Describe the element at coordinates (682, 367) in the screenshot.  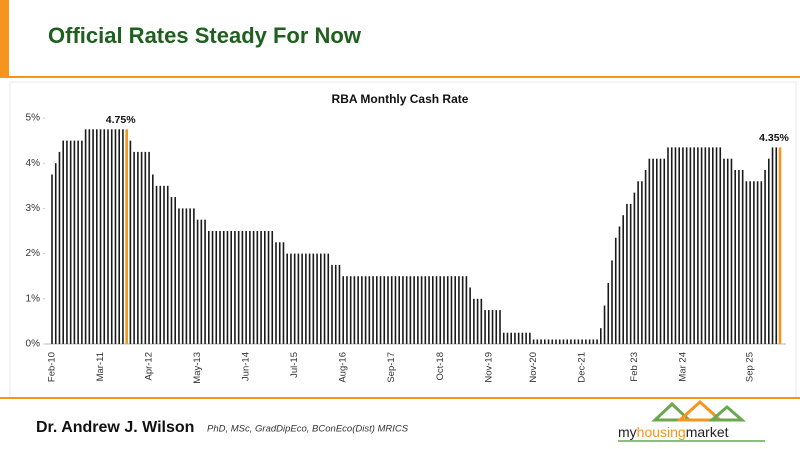
I see `x-tick-label: Mar 24` at that location.